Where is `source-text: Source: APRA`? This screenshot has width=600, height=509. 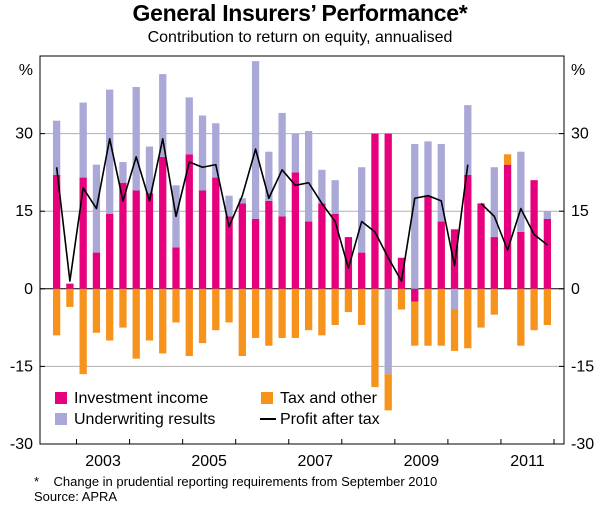
source-text: Source: APRA is located at coordinates (76, 496).